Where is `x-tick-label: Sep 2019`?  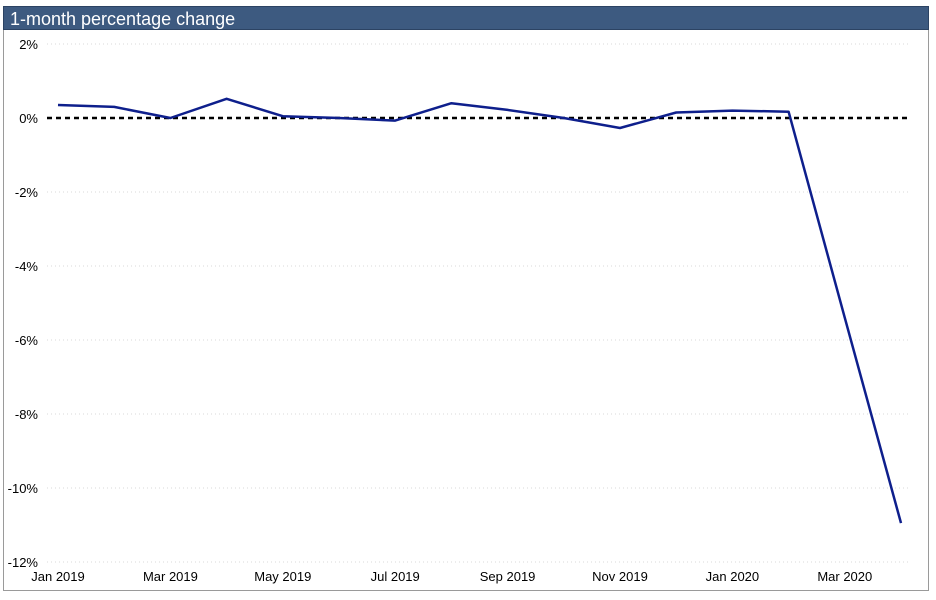 x-tick-label: Sep 2019 is located at coordinates (508, 576).